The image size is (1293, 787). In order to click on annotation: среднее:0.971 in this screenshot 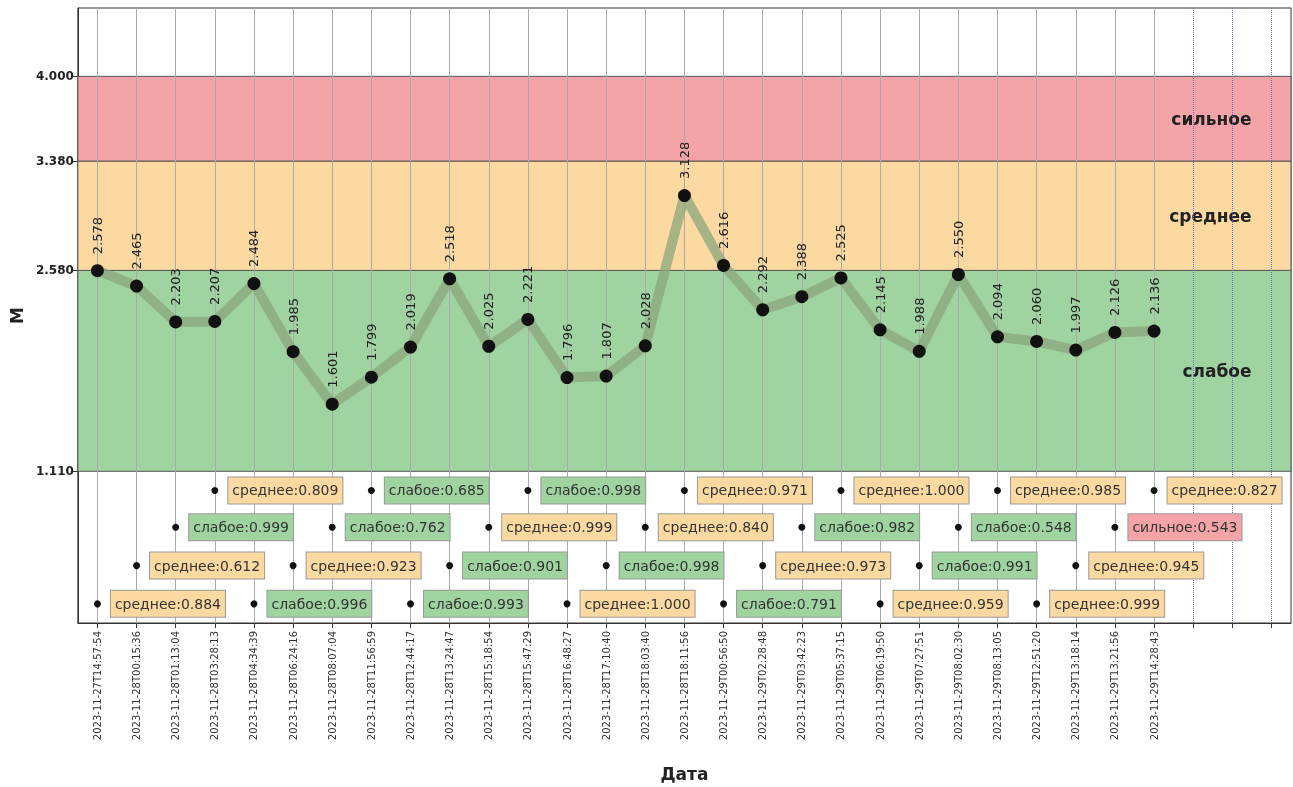, I will do `click(754, 490)`.